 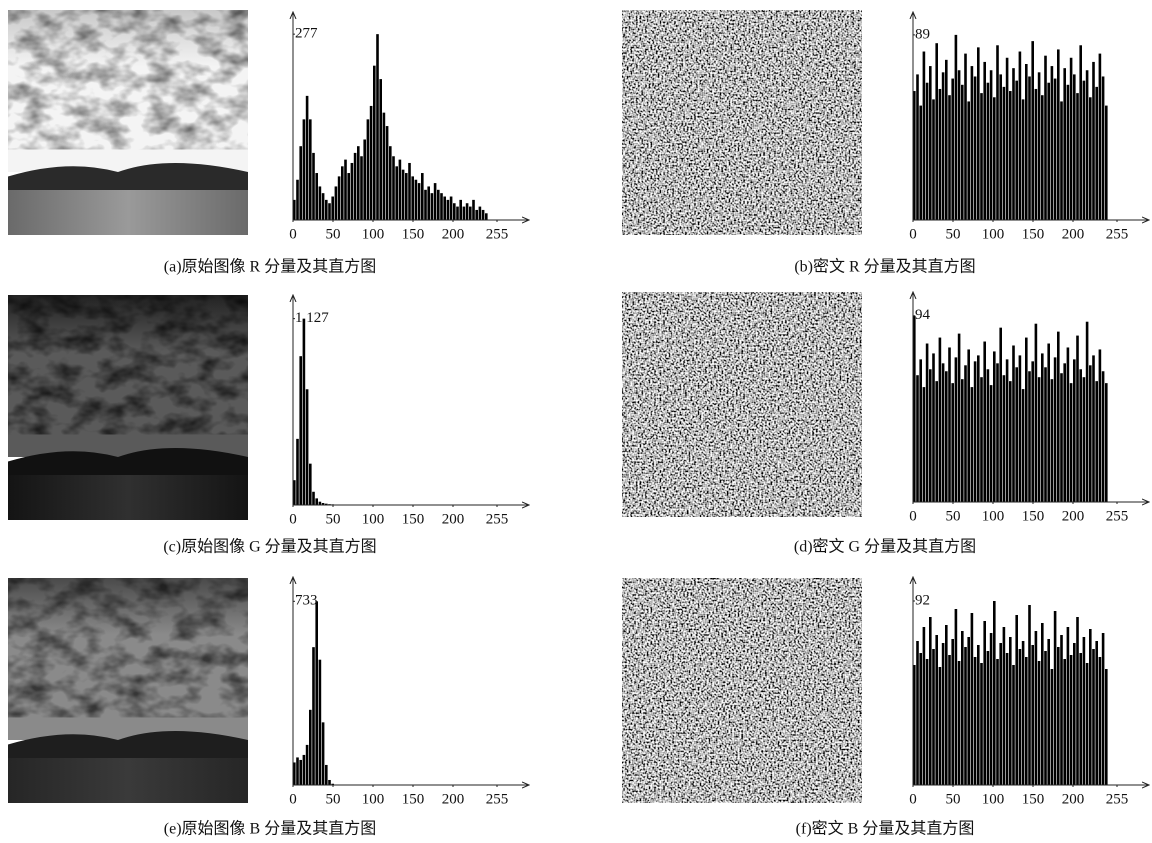 I want to click on x-tick-label: 0, so click(x=293, y=234).